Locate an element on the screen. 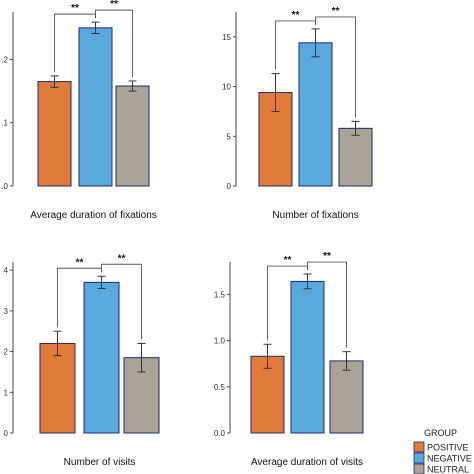 This screenshot has height=474, width=474. legend-label: NEGATIVE is located at coordinates (449, 459).